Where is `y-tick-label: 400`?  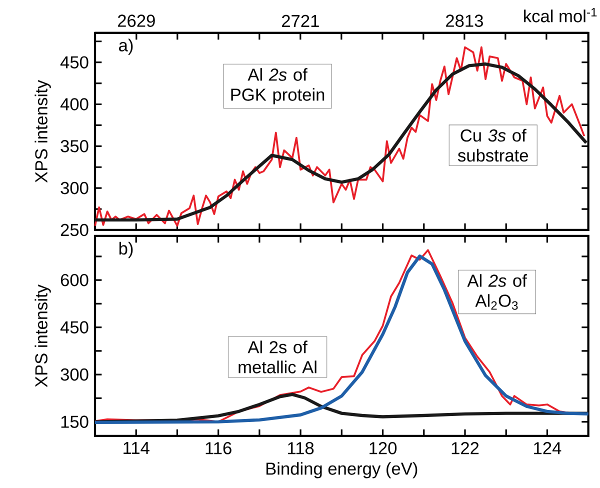
y-tick-label: 400 is located at coordinates (74, 104).